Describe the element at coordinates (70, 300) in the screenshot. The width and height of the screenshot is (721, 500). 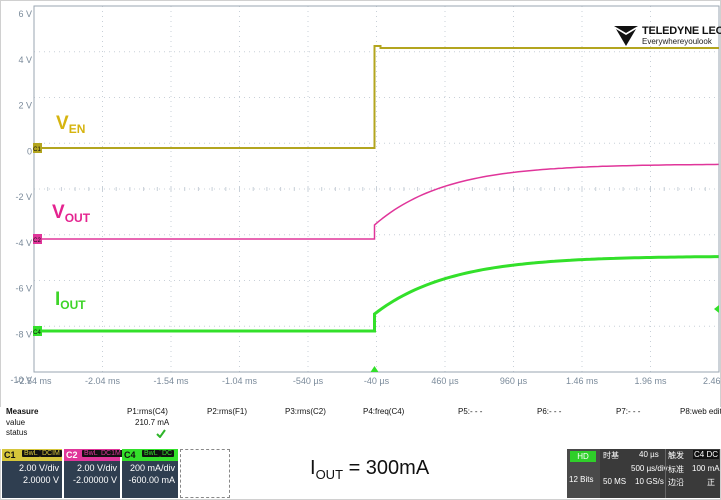
I see `annotation-iout: IOUT` at that location.